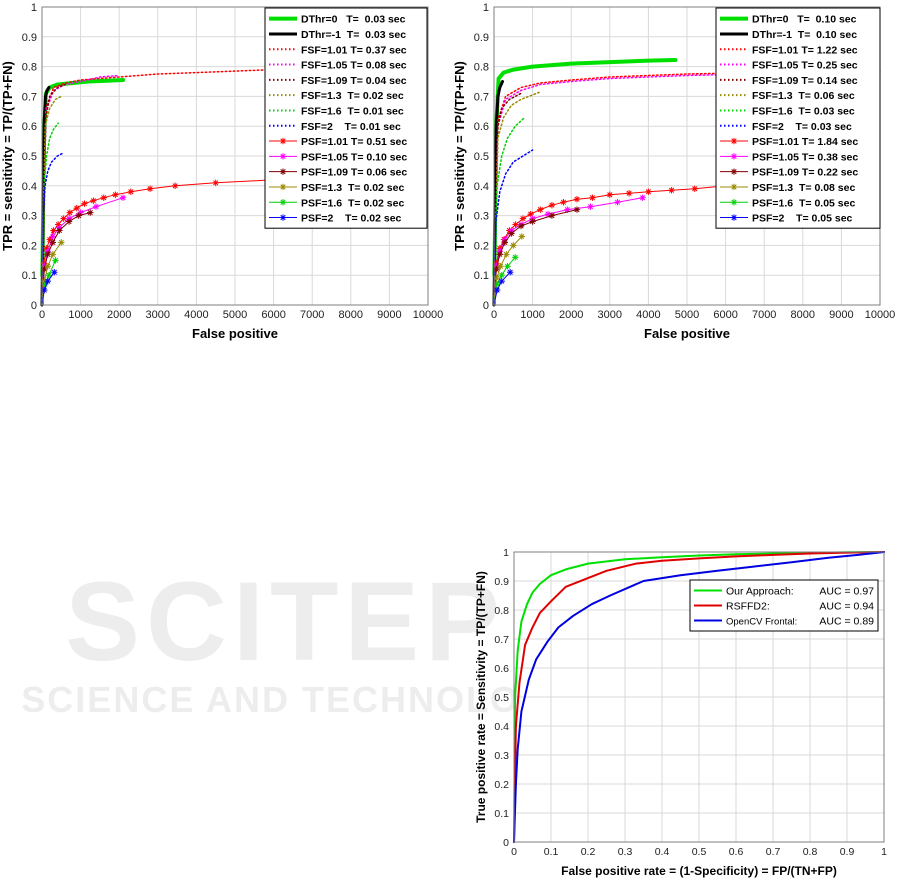  What do you see at coordinates (42, 315) in the screenshot?
I see `x-tick-label: 0` at bounding box center [42, 315].